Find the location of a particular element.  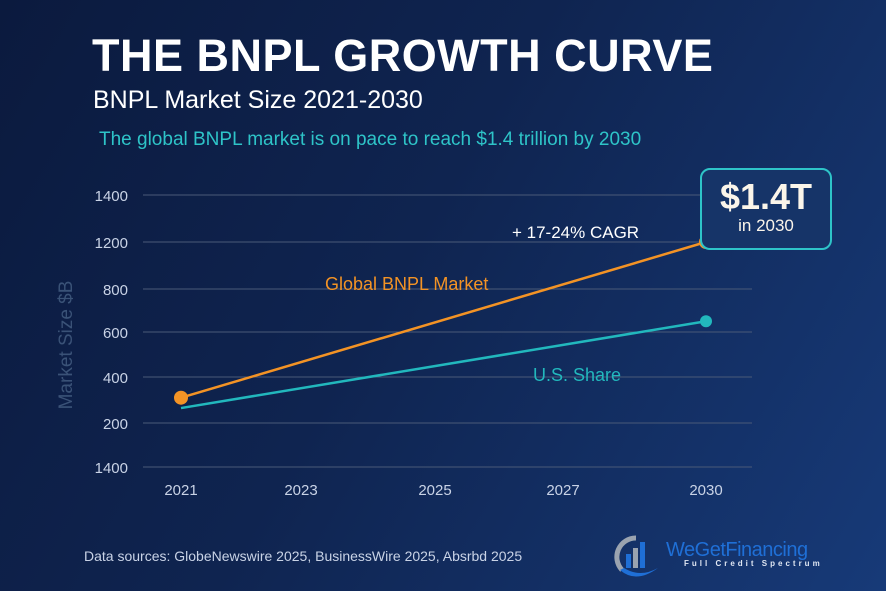

logo-chart-icon is located at coordinates (636, 556).